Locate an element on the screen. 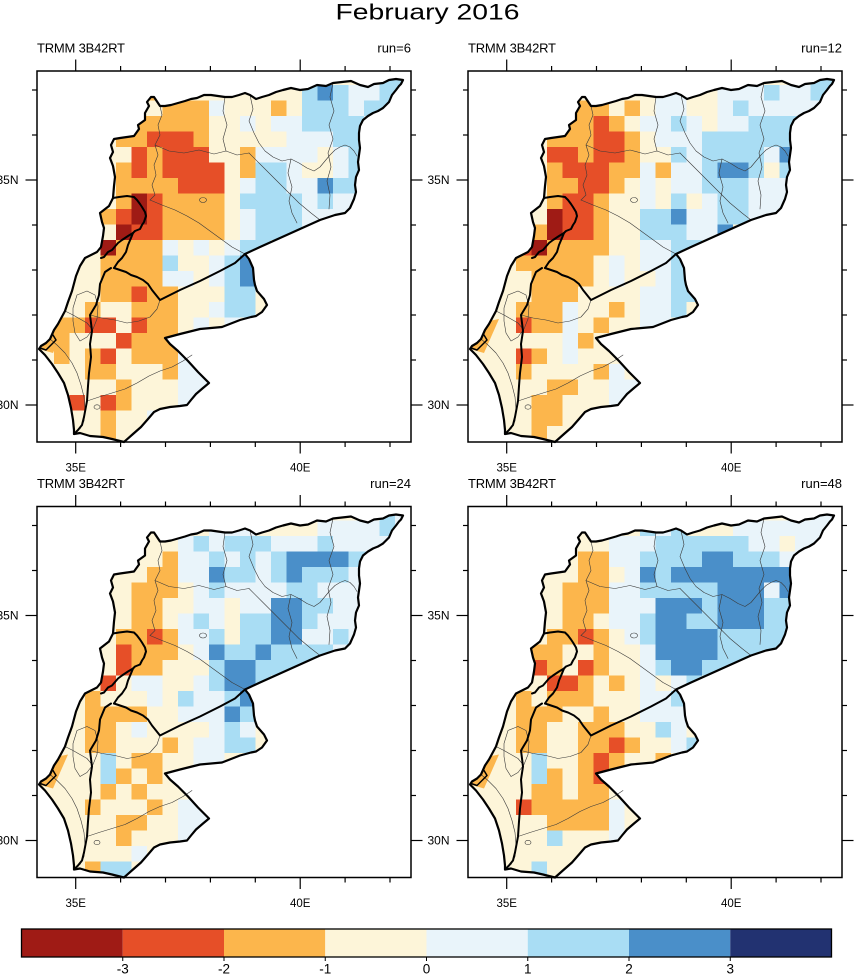  svg-text: 1 is located at coordinates (528, 969).